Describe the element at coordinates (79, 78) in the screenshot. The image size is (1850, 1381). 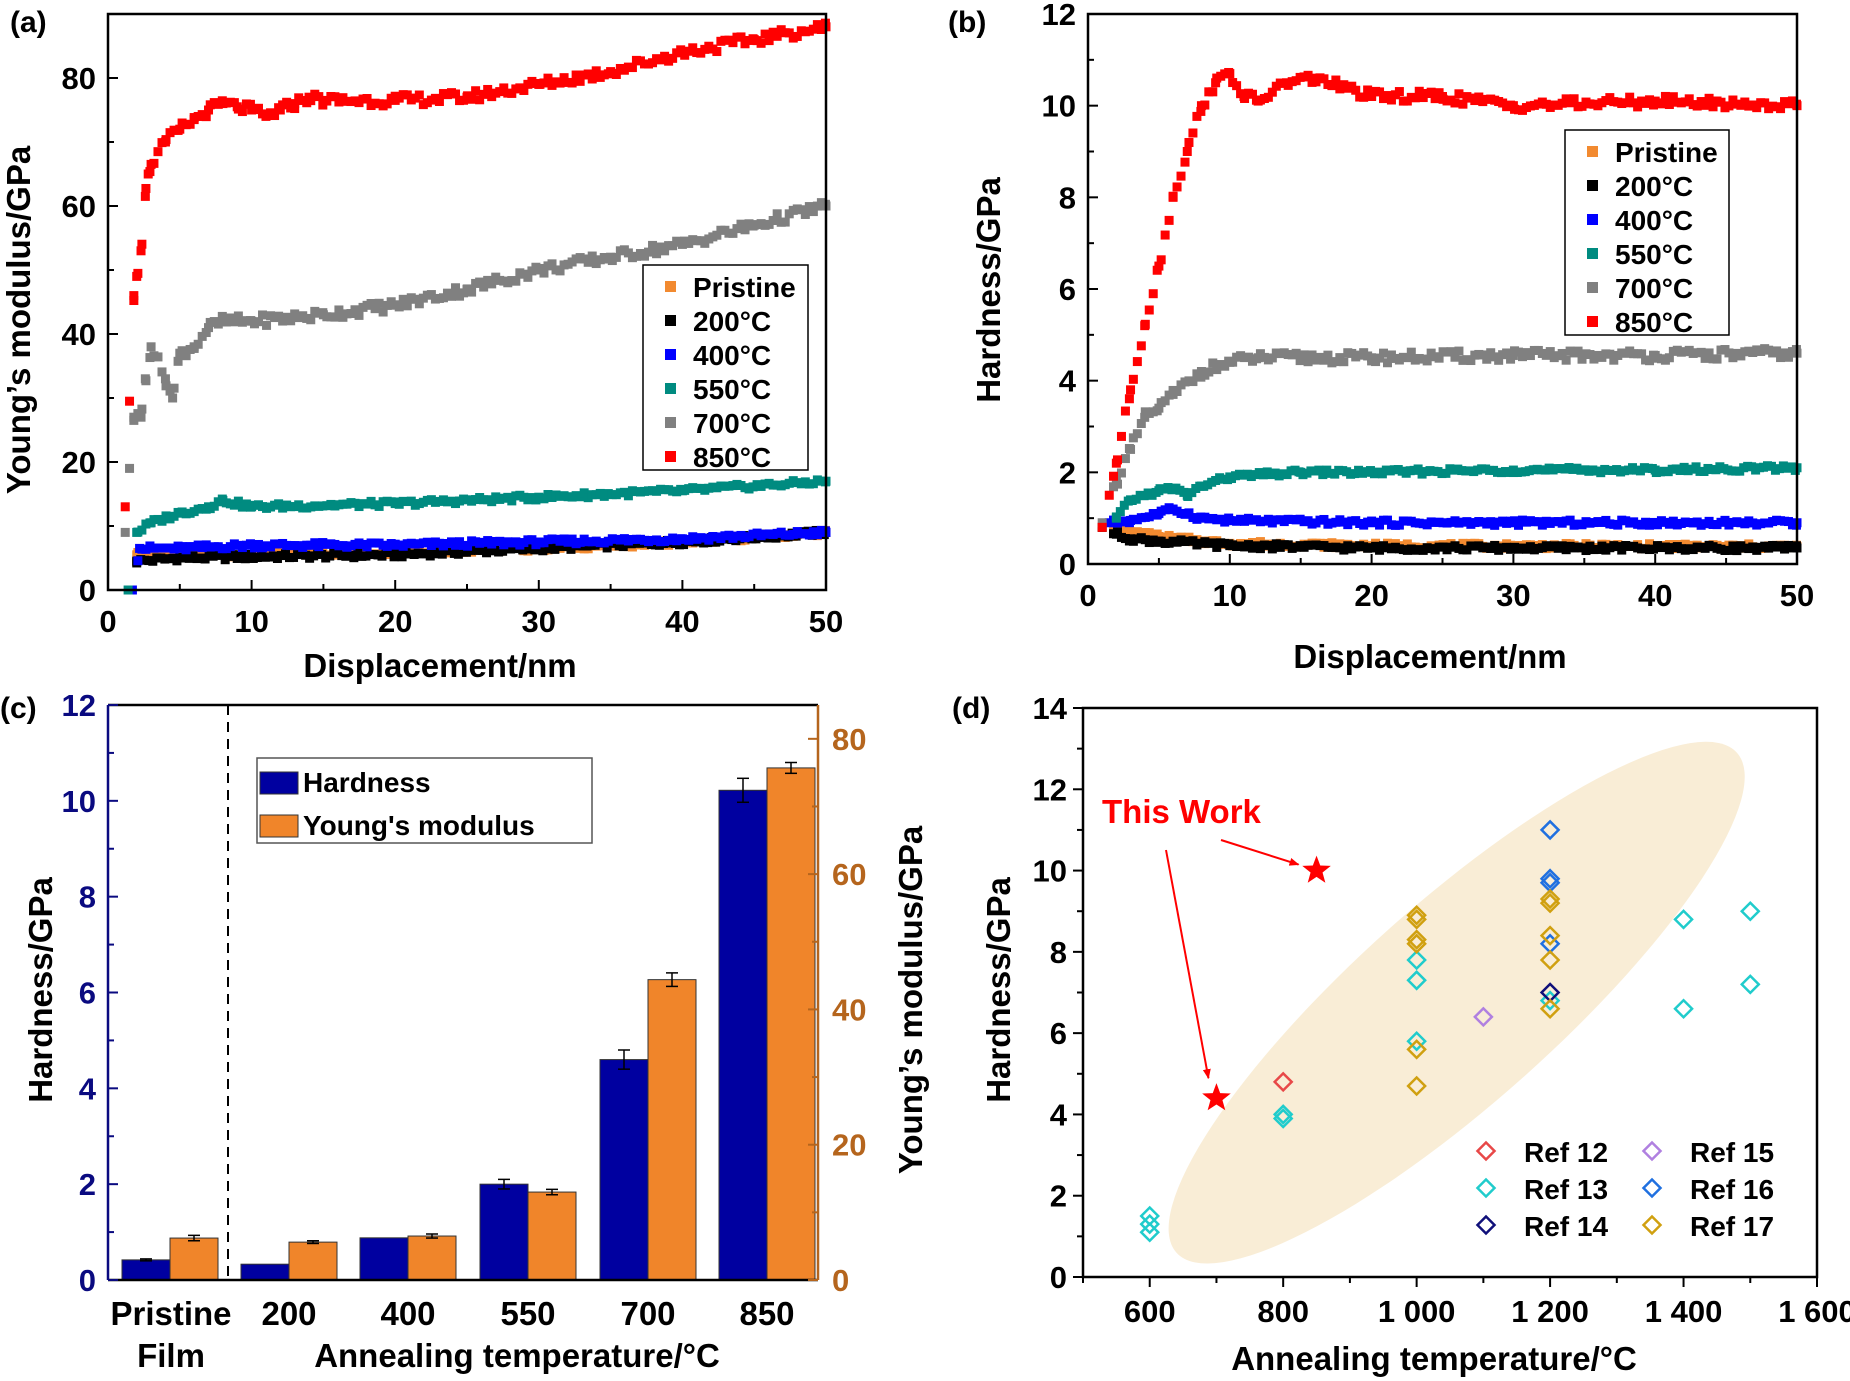
I see `y-tick-label: 80` at that location.